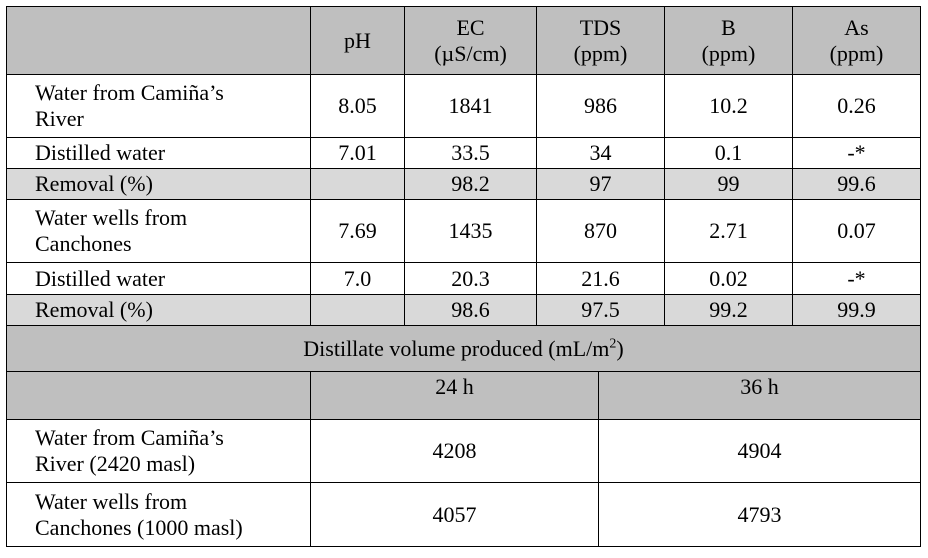  I want to click on b-cell: 99, so click(728, 184).